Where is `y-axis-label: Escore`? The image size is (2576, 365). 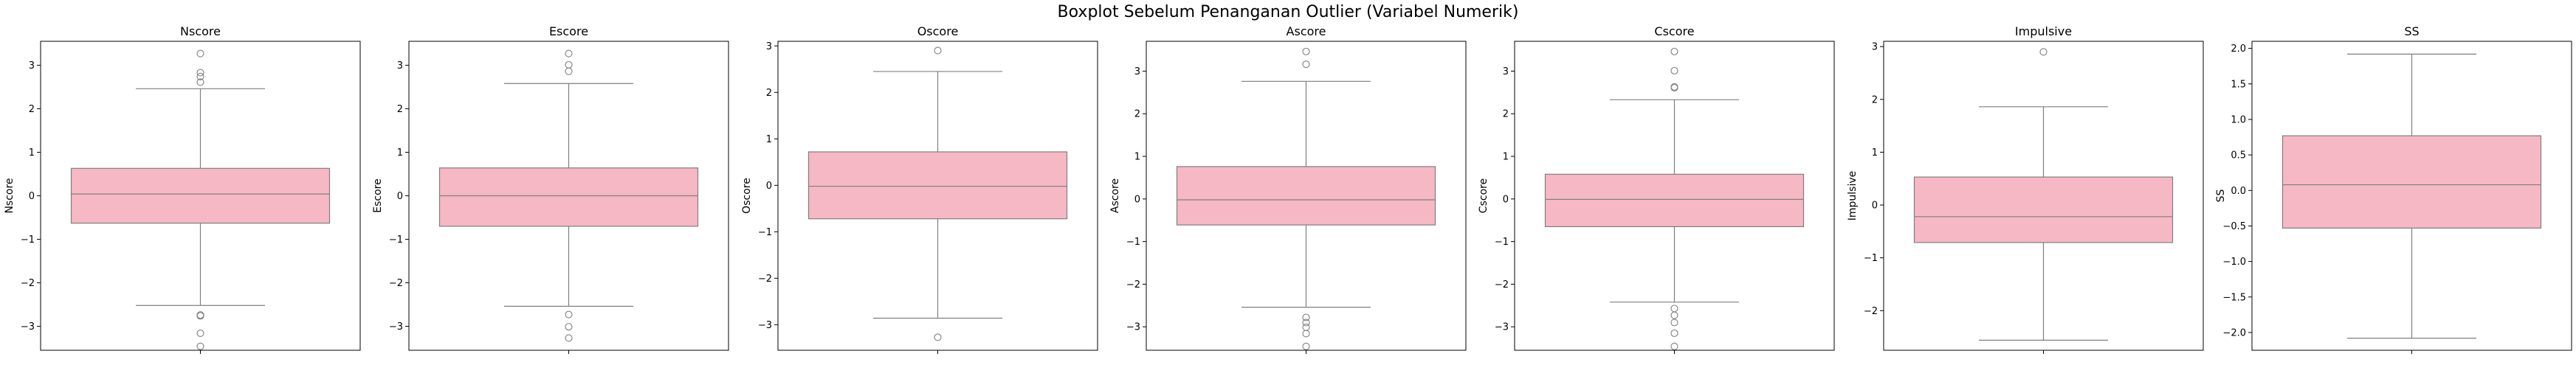 y-axis-label: Escore is located at coordinates (378, 195).